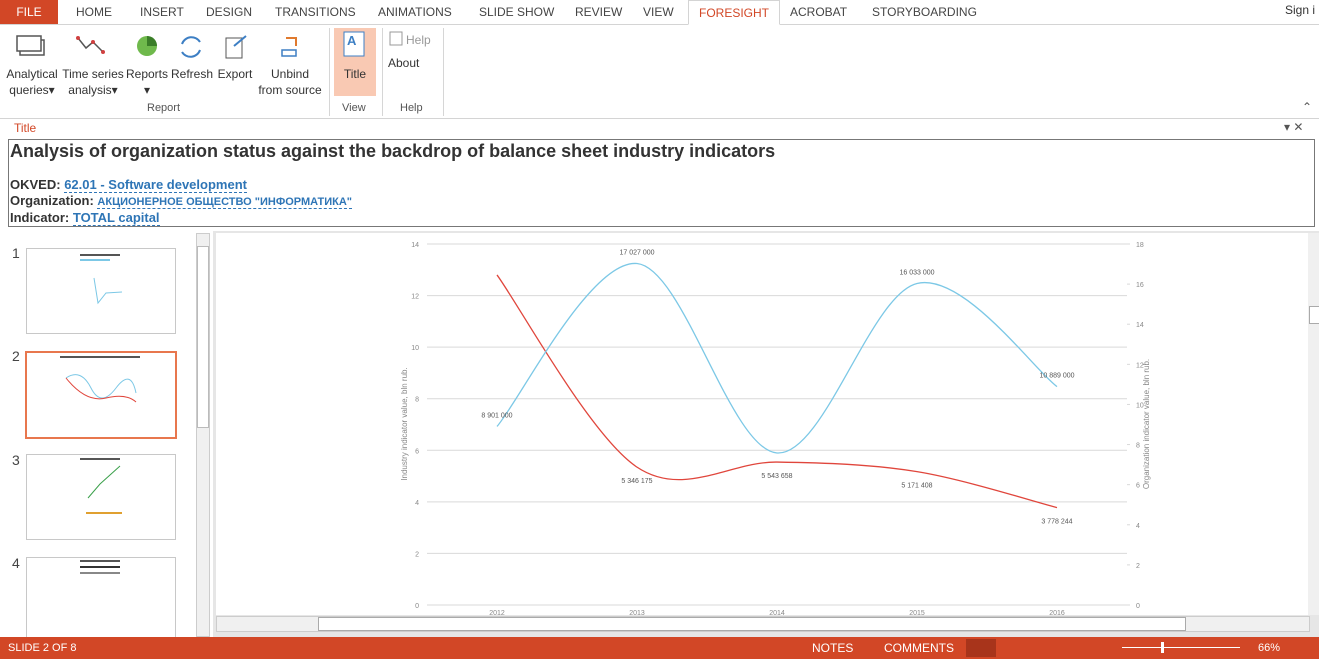 The height and width of the screenshot is (659, 1319). I want to click on ribbon-button: Unbind from source, so click(290, 82).